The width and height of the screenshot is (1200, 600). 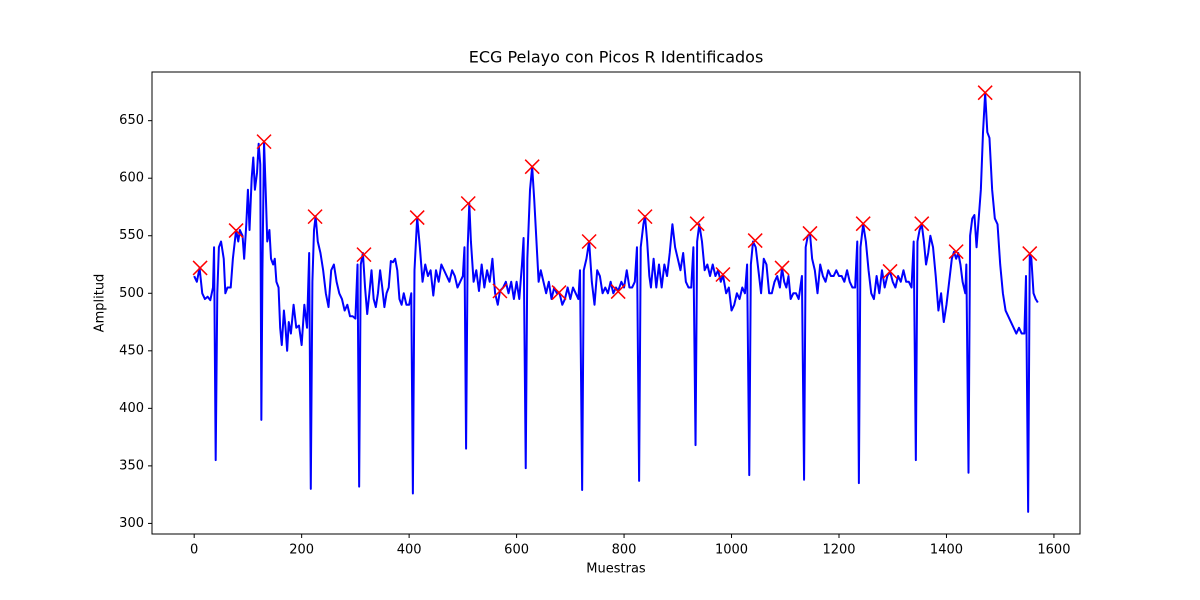 I want to click on y-tick-label: 600, so click(x=131, y=178).